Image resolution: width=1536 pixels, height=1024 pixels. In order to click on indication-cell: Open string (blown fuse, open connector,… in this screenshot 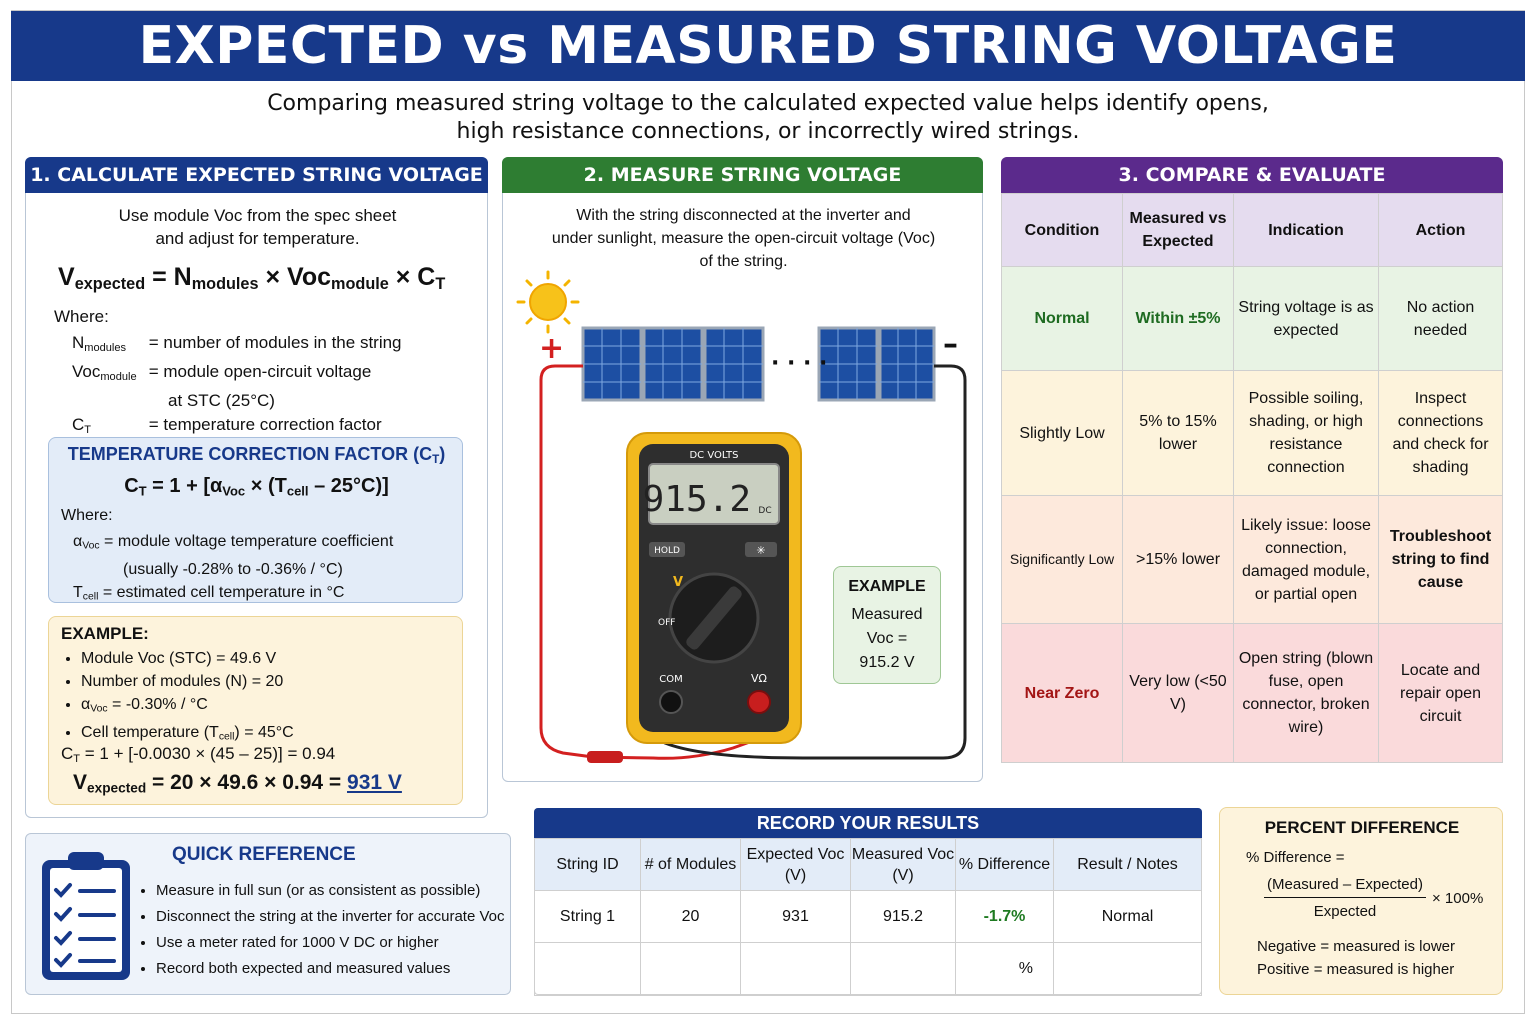, I will do `click(1306, 693)`.